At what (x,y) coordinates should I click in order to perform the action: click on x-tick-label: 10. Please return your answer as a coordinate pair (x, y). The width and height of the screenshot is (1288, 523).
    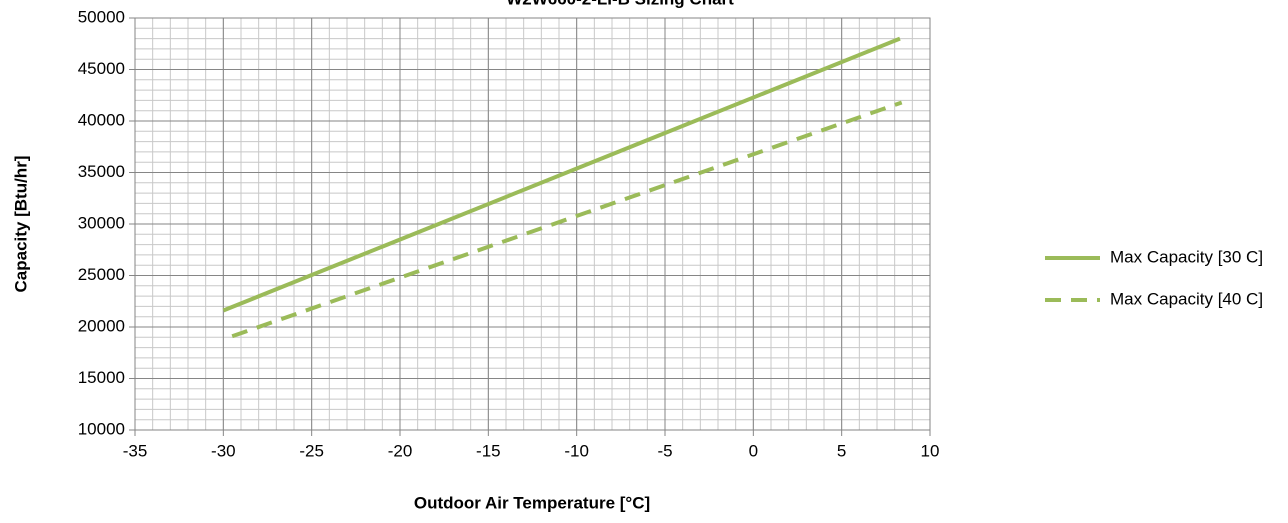
    Looking at the image, I should click on (930, 450).